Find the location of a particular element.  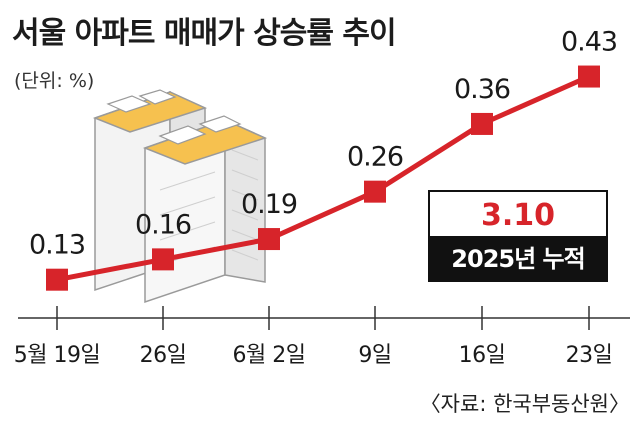

data-label: 0.19 is located at coordinates (269, 204).